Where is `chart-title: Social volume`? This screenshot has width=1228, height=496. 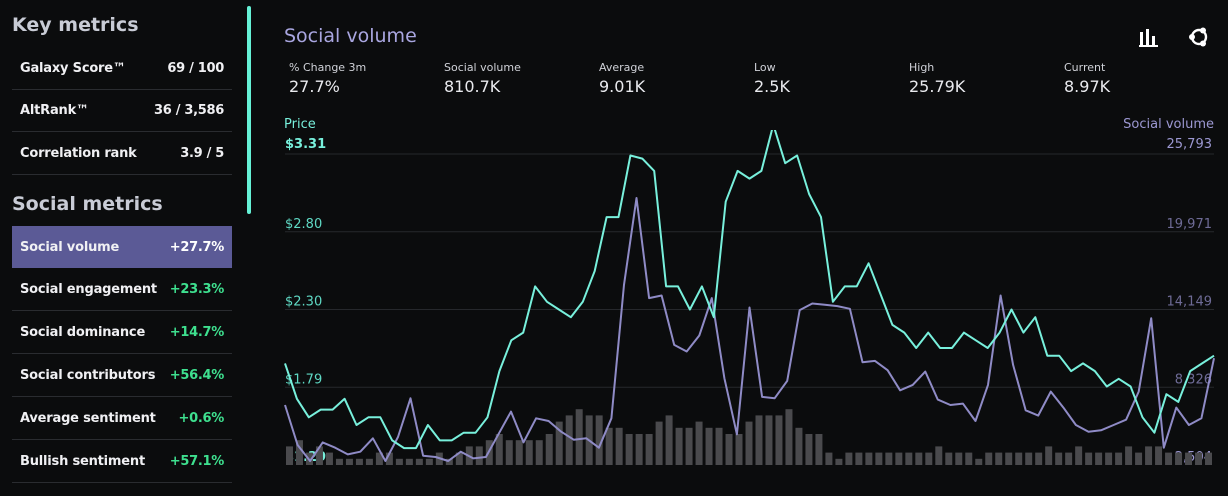
chart-title: Social volume is located at coordinates (350, 36).